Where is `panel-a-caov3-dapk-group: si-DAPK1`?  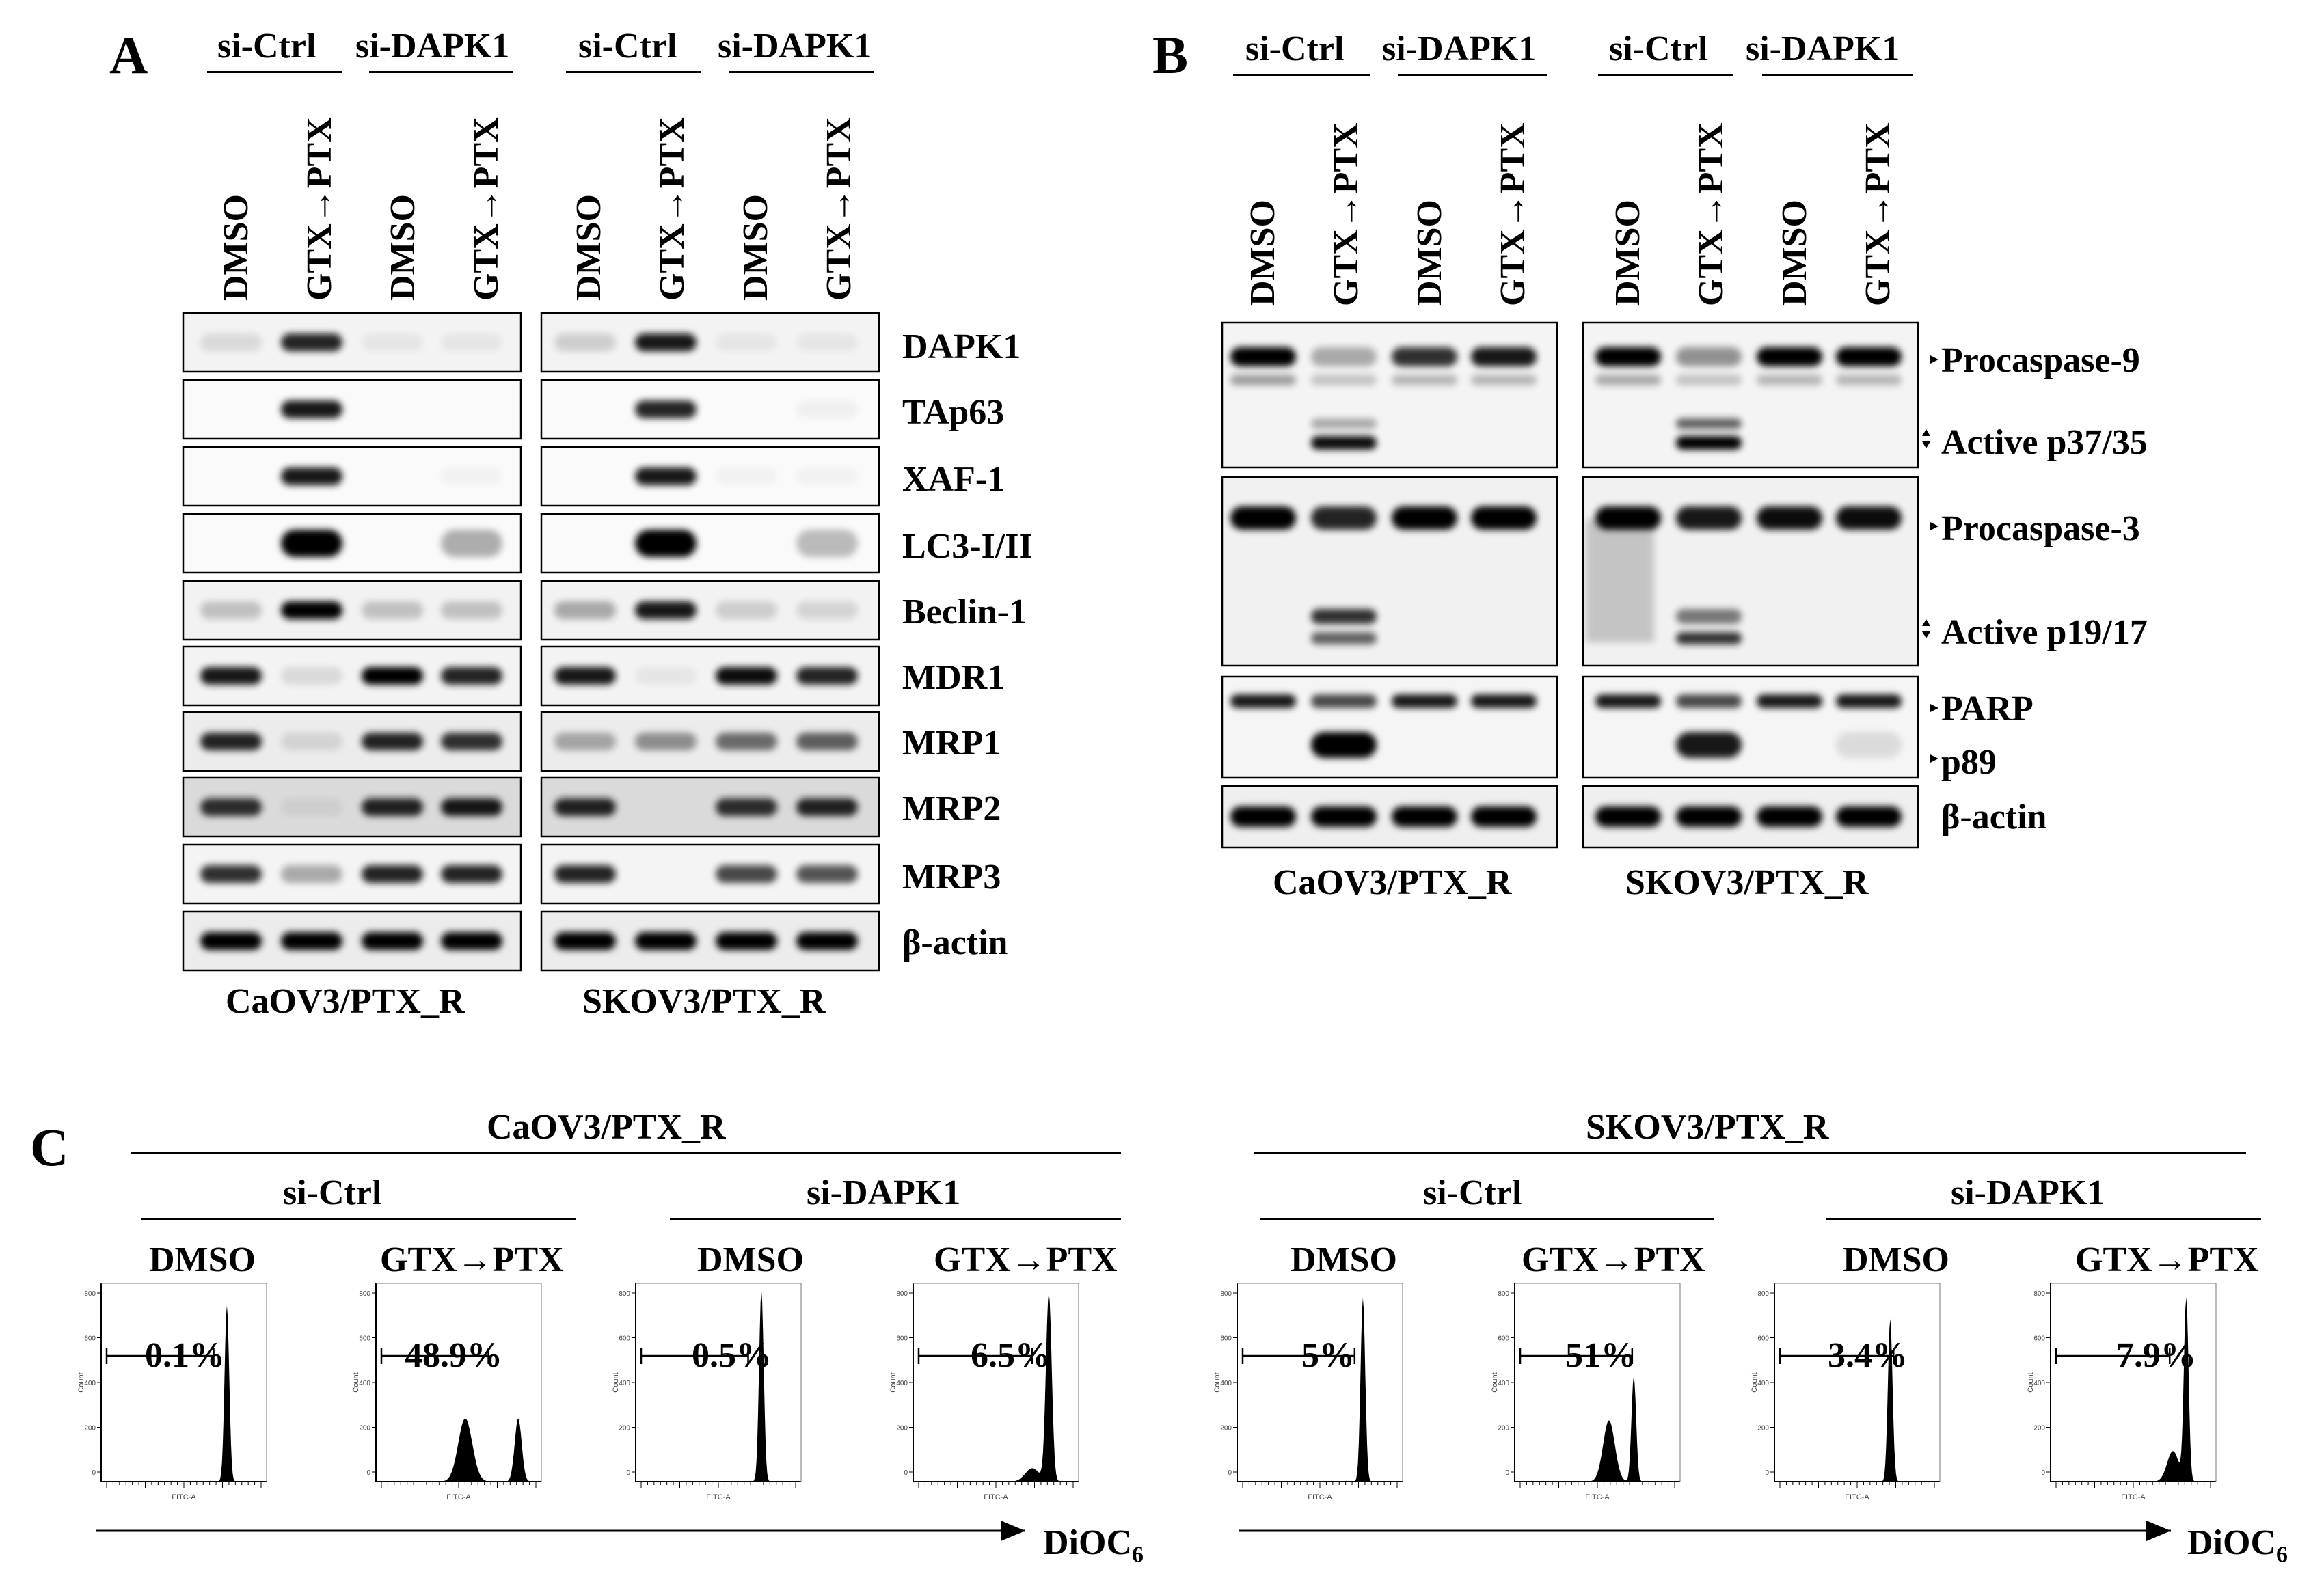
panel-a-caov3-dapk-group: si-DAPK1 is located at coordinates (432, 46).